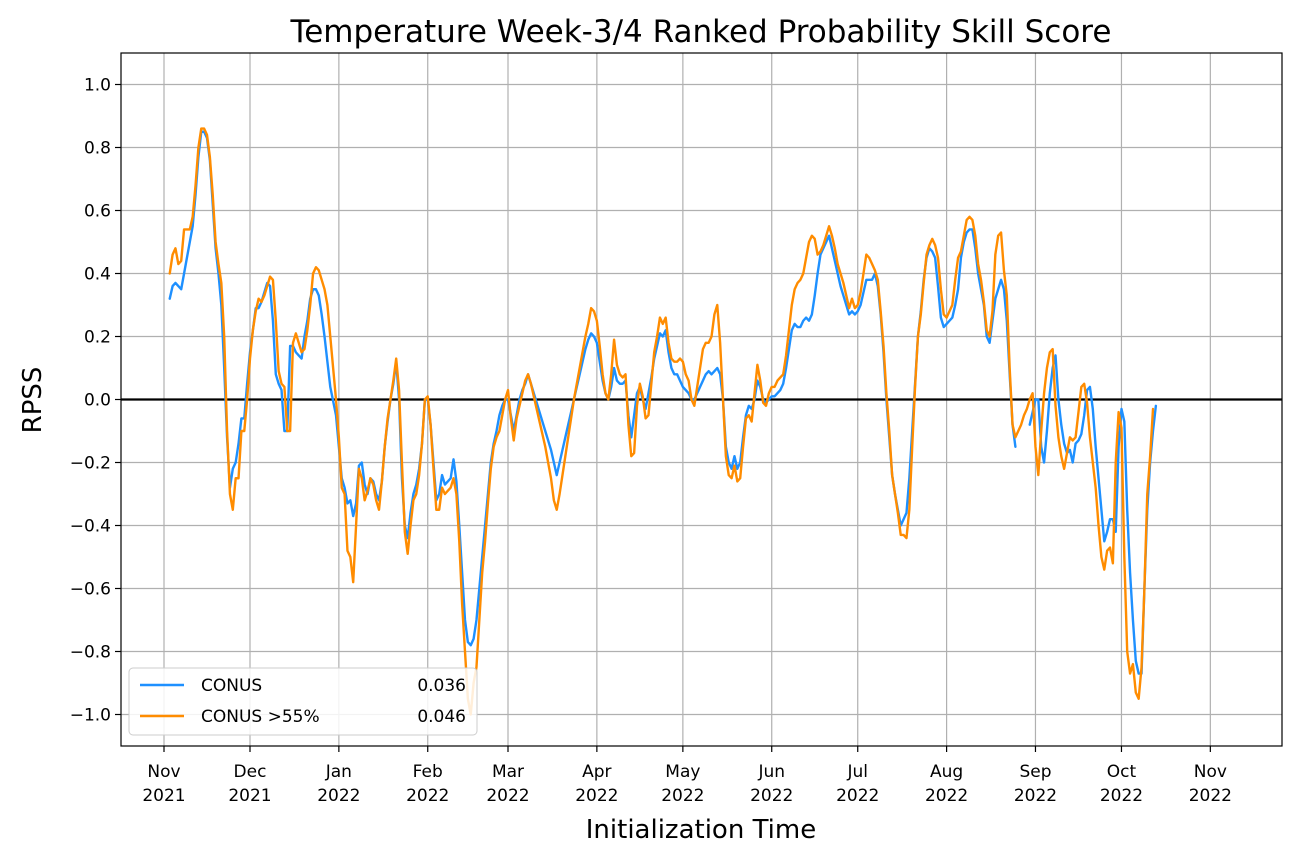  Describe the element at coordinates (428, 772) in the screenshot. I see `x-tick-label-month: Feb` at that location.